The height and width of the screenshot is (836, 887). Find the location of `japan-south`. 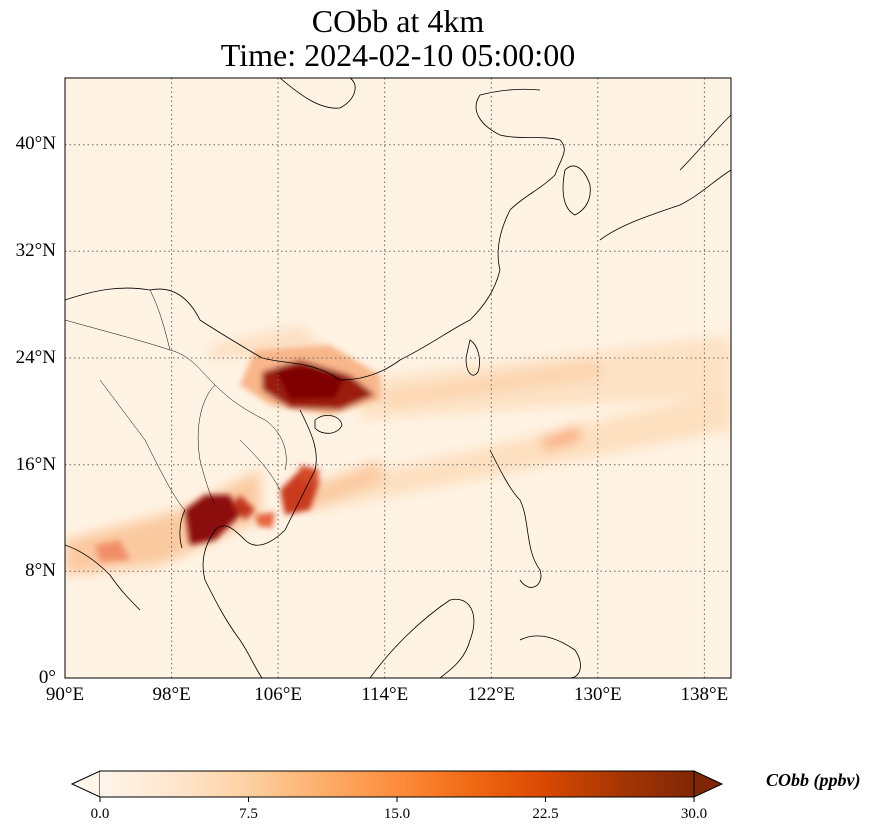

japan-south is located at coordinates (665, 205).